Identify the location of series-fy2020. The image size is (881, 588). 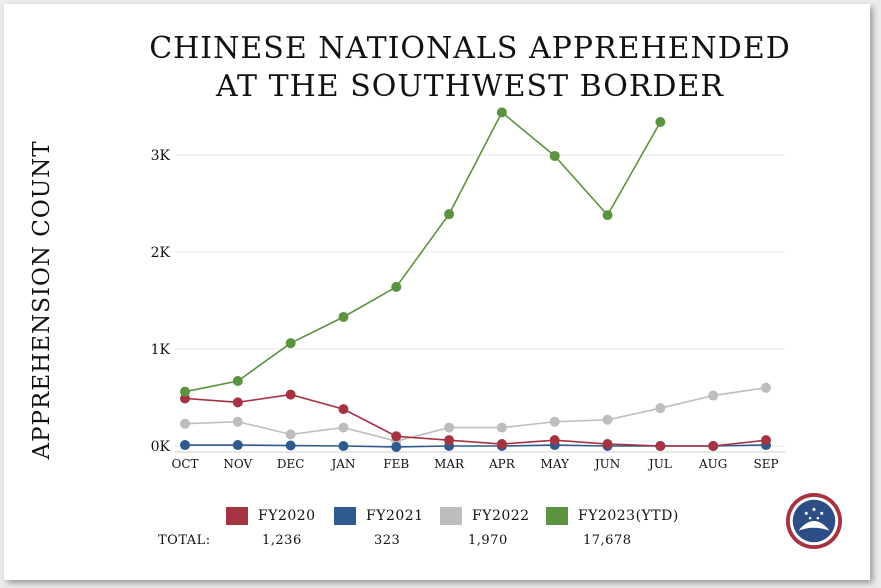
(475, 420).